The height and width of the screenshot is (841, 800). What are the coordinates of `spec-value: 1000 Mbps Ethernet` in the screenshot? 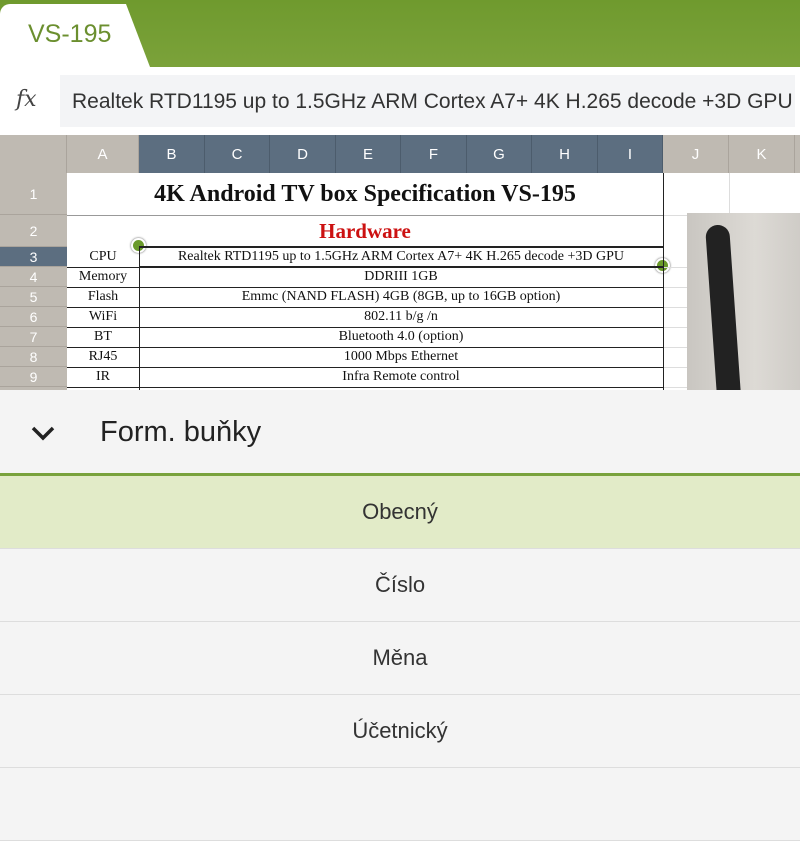 It's located at (401, 356).